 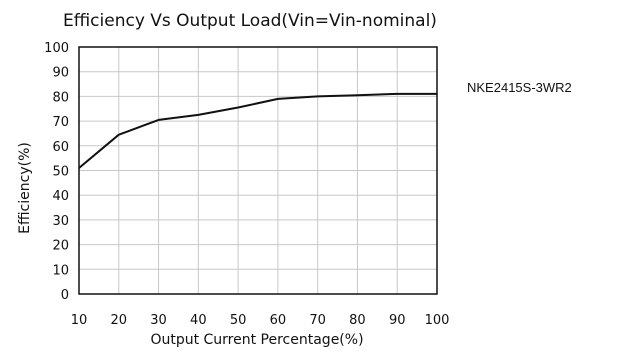 What do you see at coordinates (158, 320) in the screenshot?
I see `x-tick-label: 30` at bounding box center [158, 320].